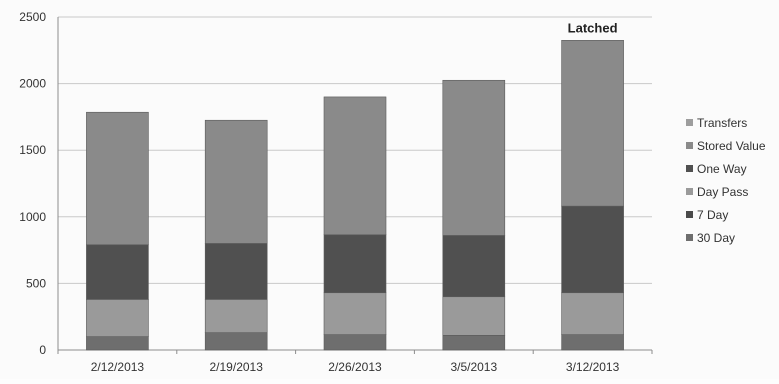 The image size is (779, 384). Describe the element at coordinates (716, 238) in the screenshot. I see `legend-label: 30 Day` at that location.